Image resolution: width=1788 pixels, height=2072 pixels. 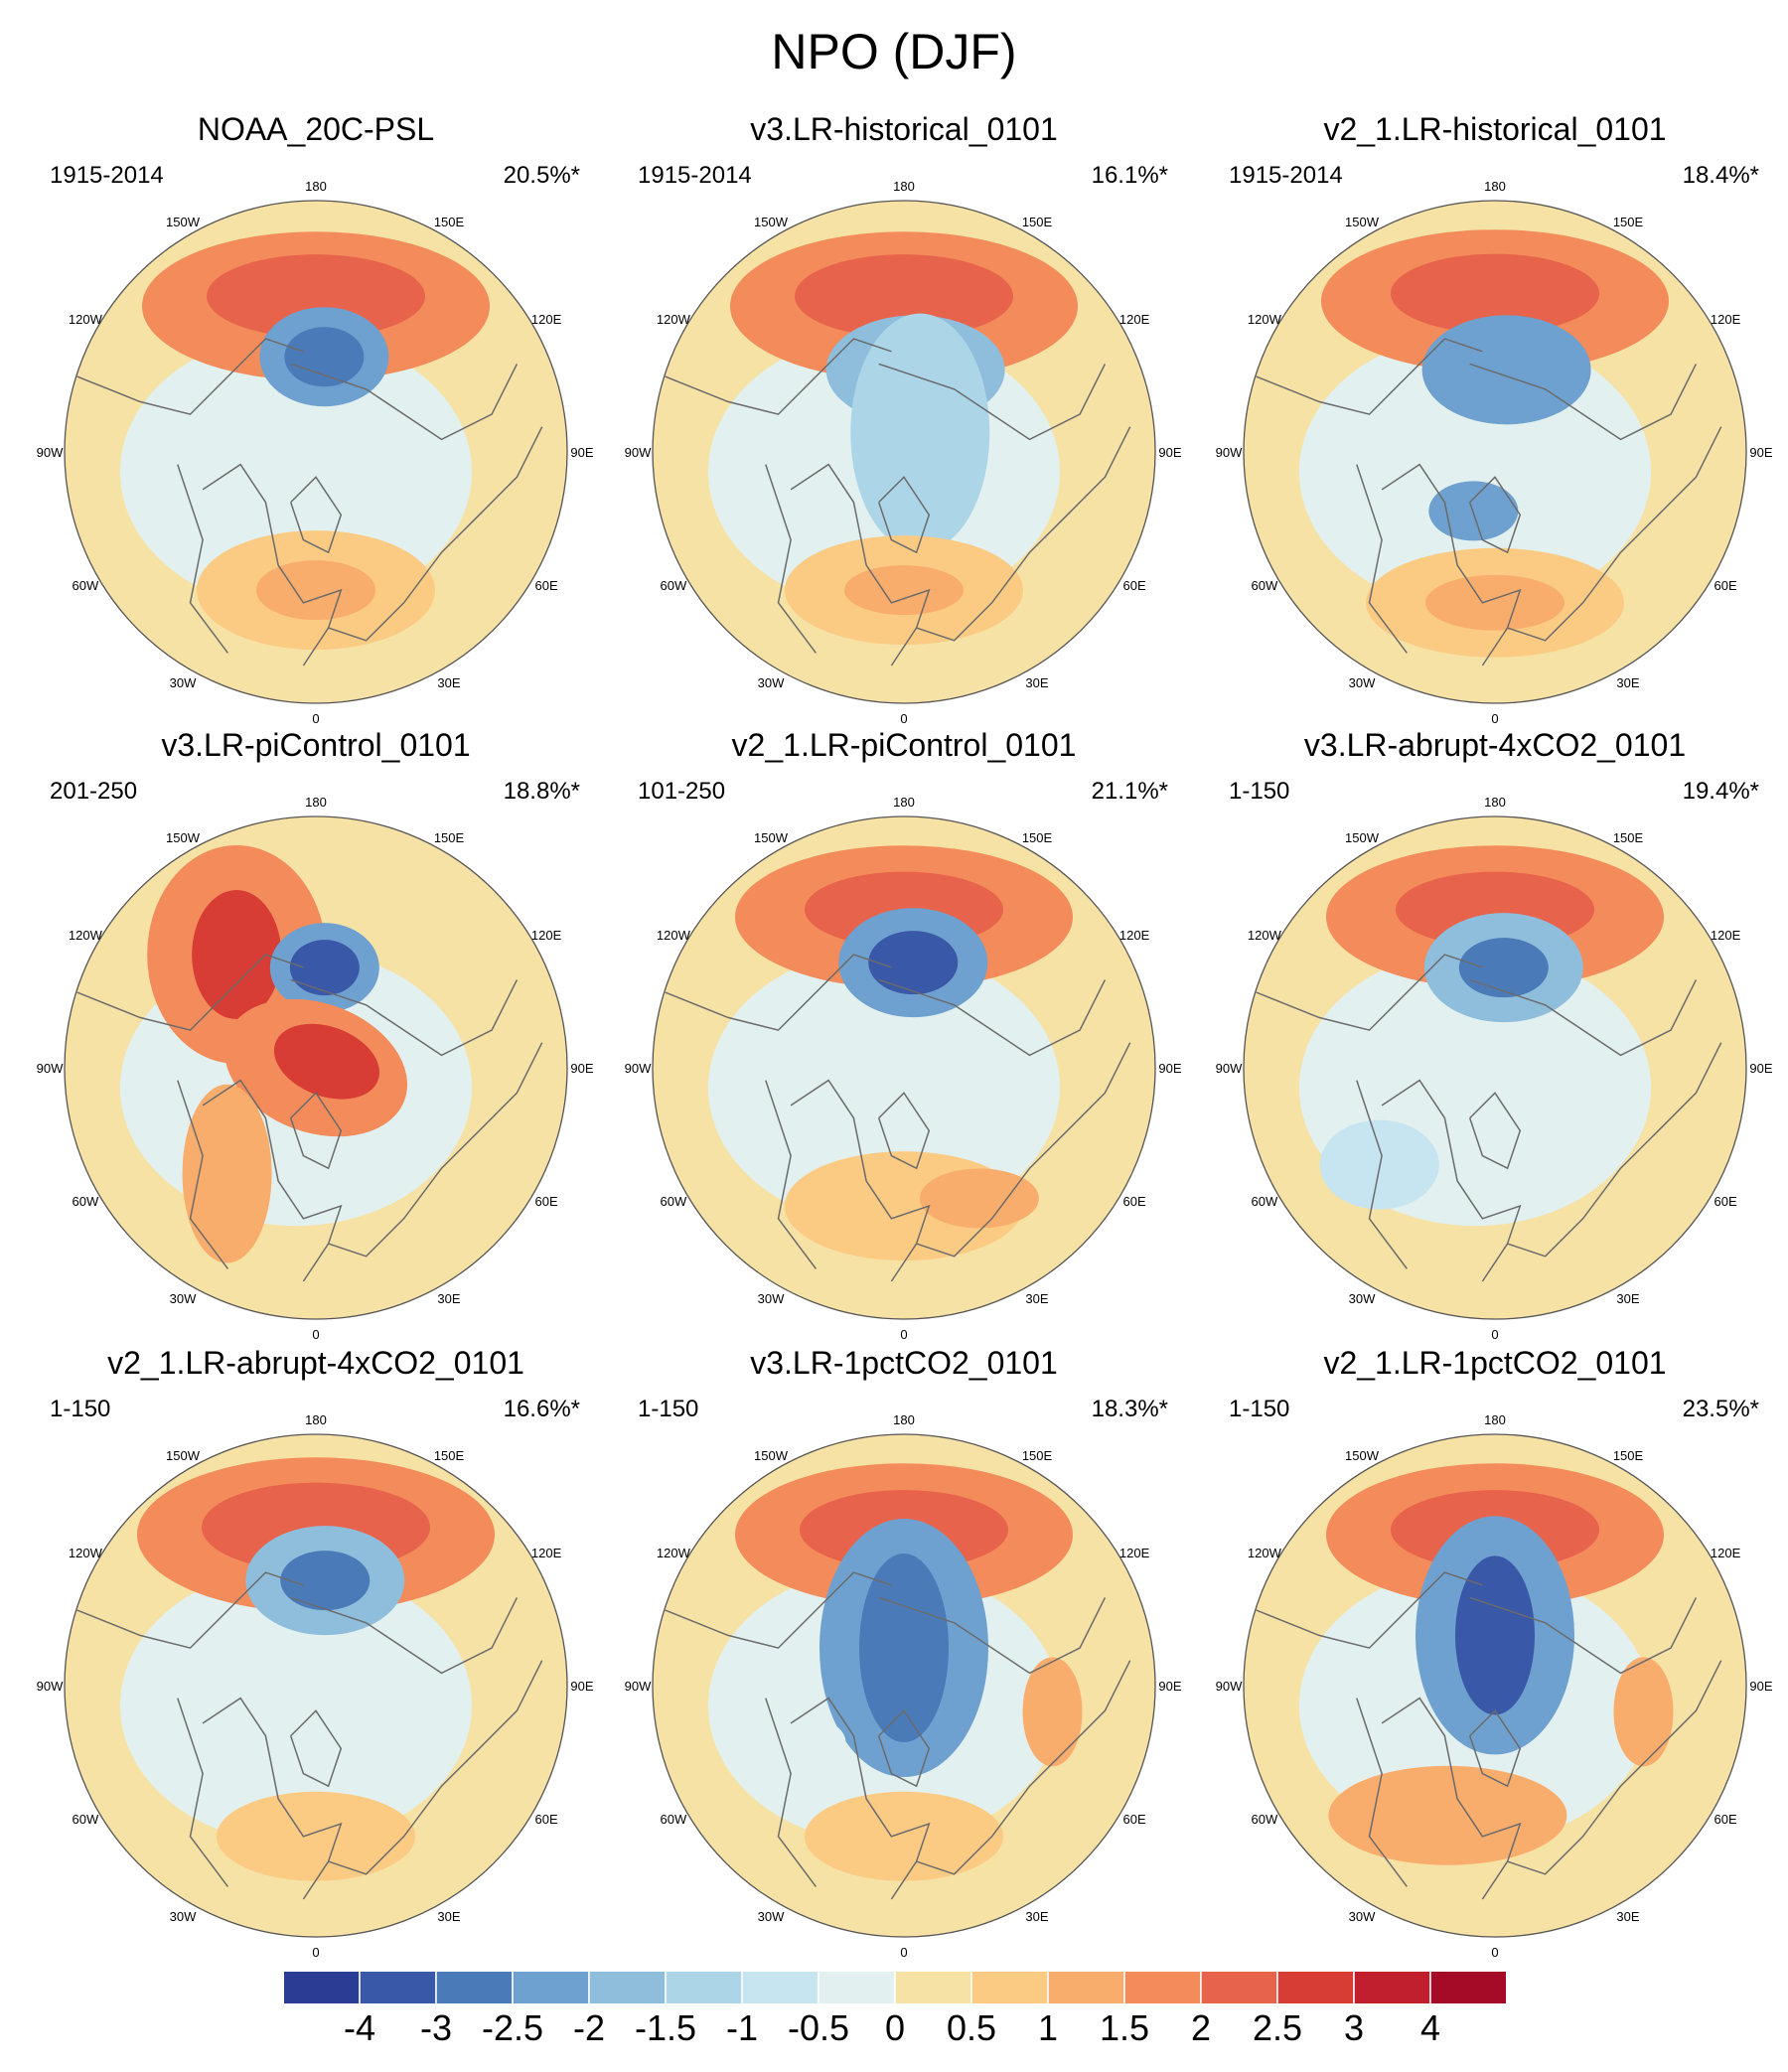 What do you see at coordinates (682, 792) in the screenshot?
I see `panel-period: 101-250` at bounding box center [682, 792].